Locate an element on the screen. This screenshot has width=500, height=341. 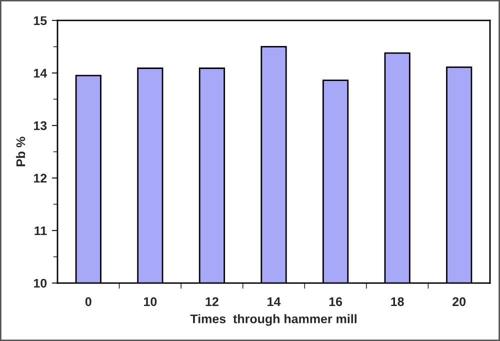
y-tick-label: 15 is located at coordinates (40, 21).